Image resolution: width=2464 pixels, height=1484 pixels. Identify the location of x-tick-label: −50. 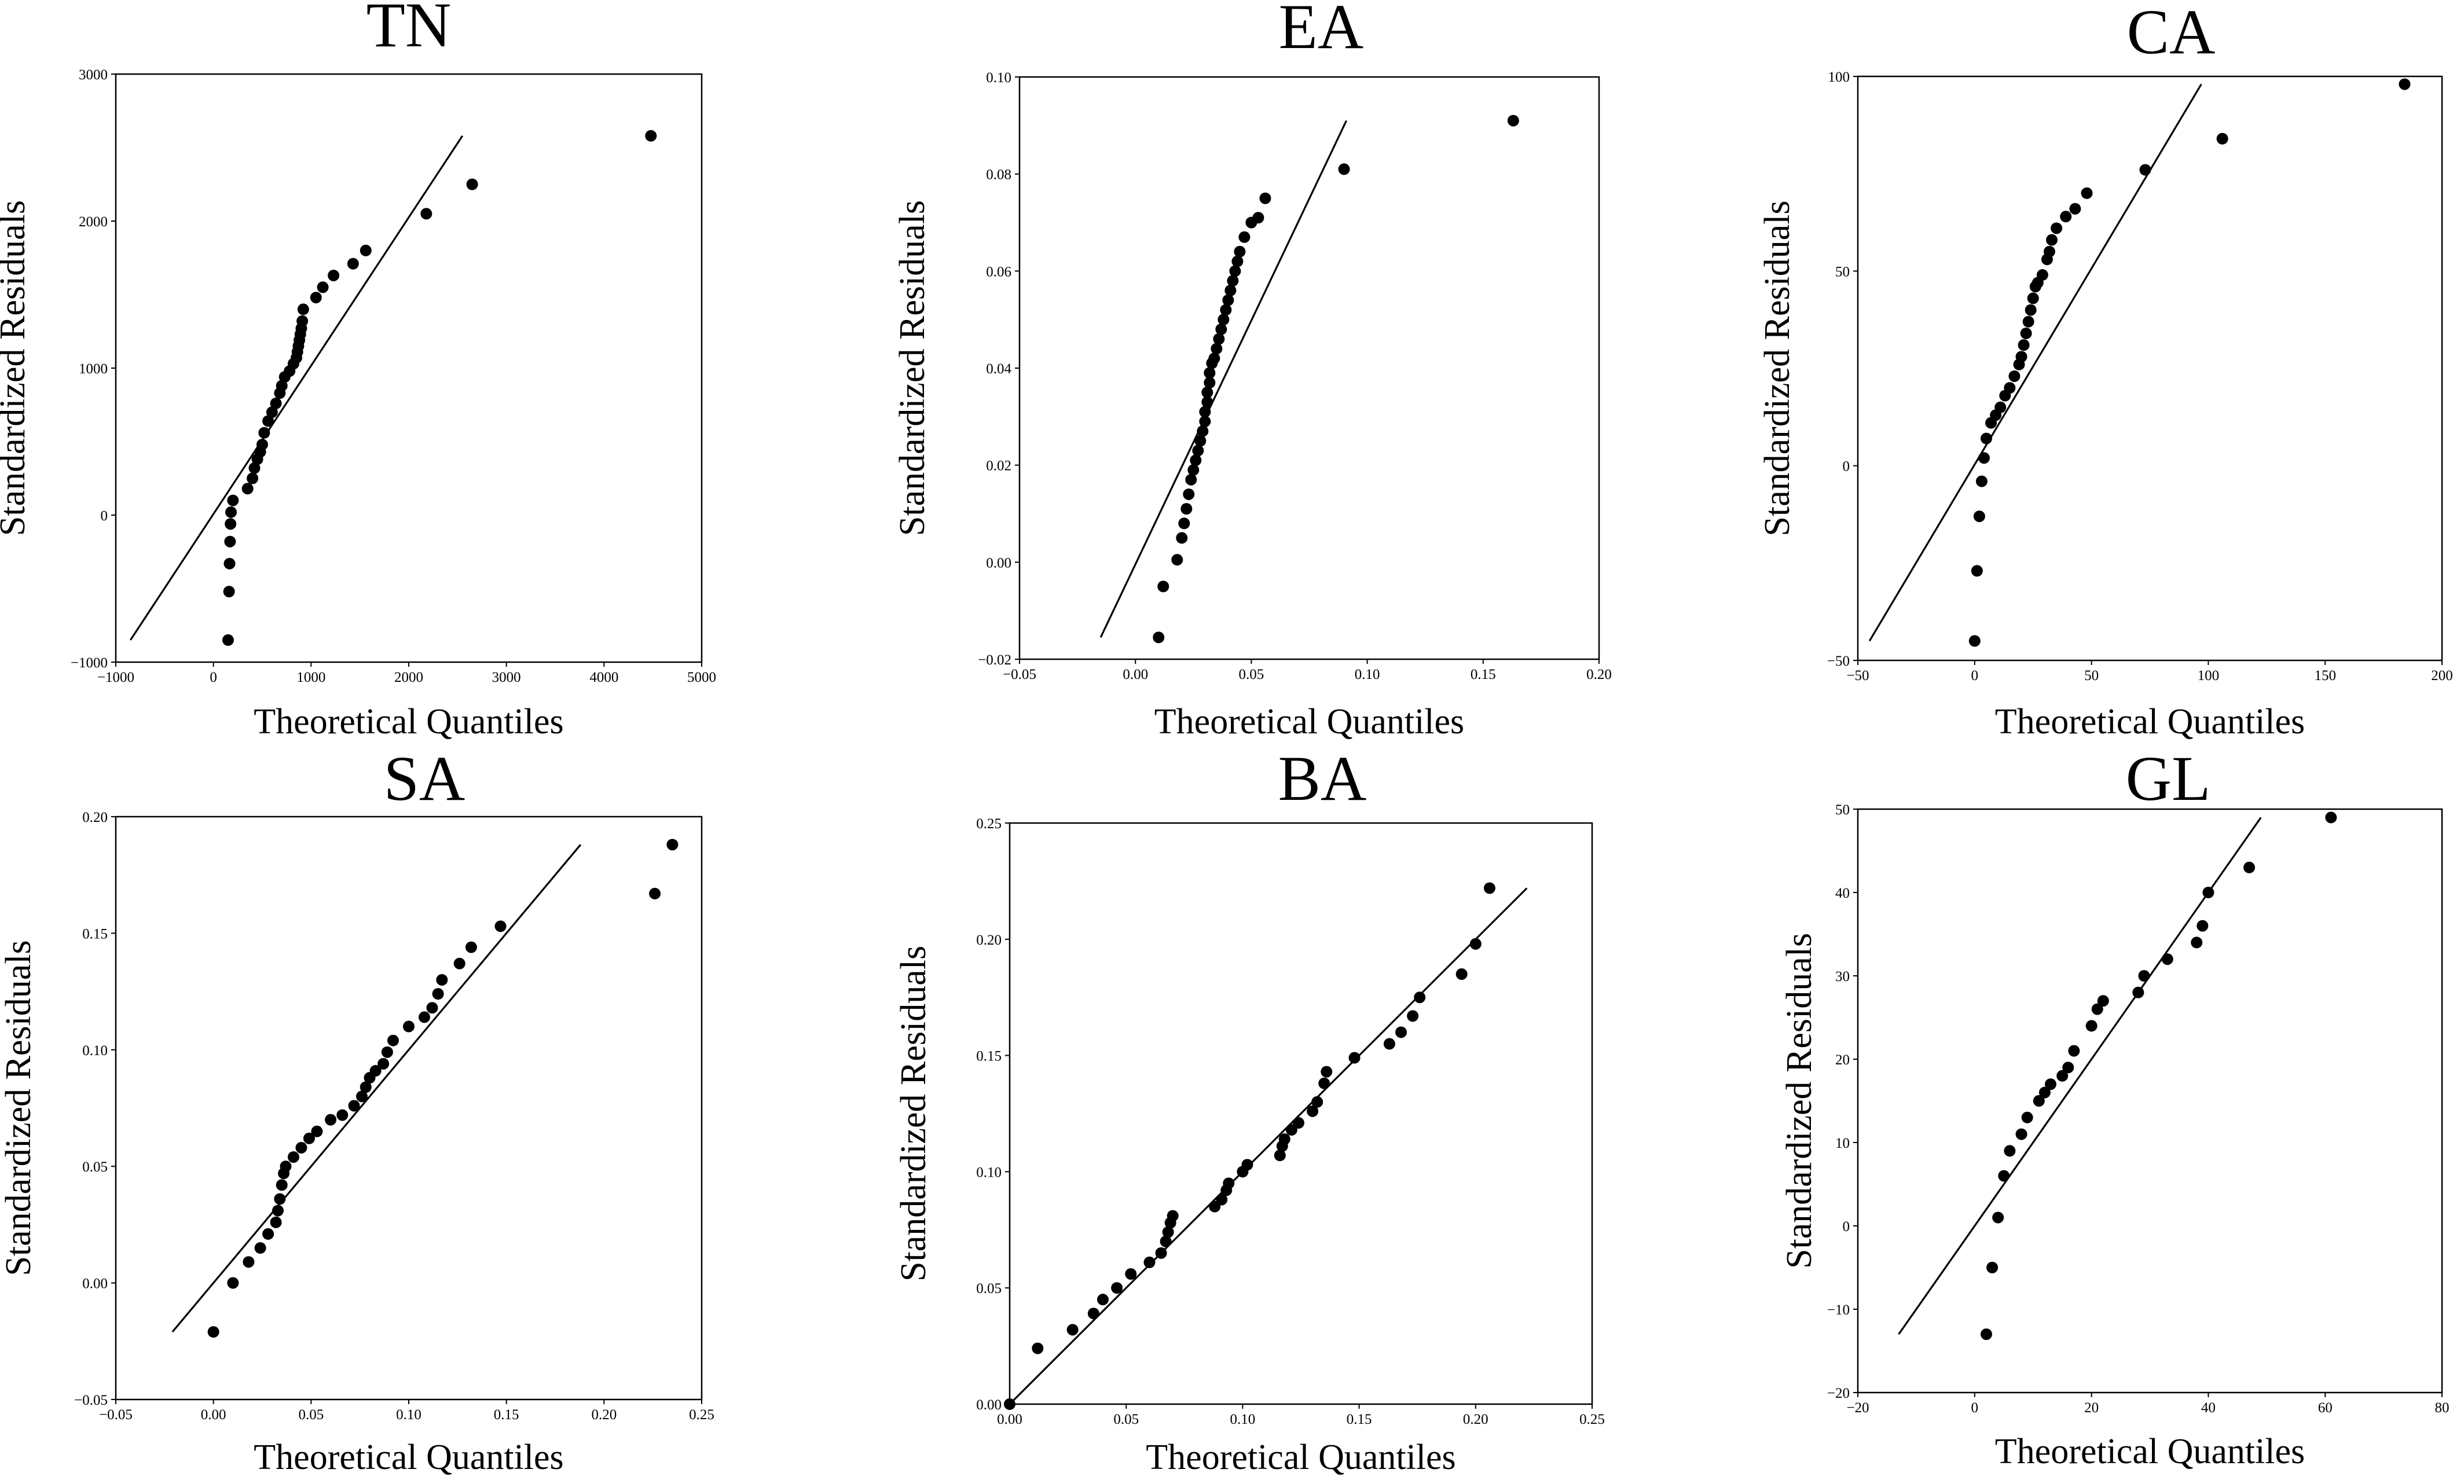
(1858, 676).